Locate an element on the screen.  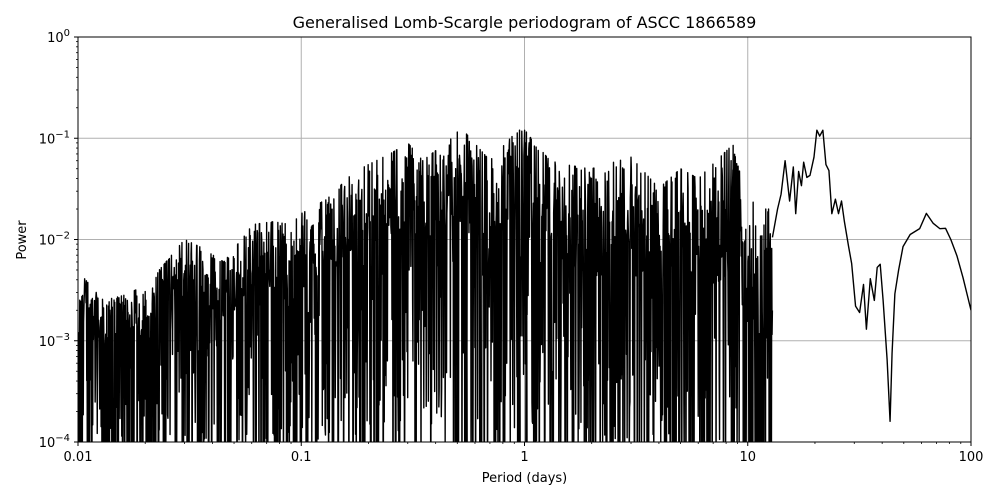
x-axis-label: Period (days) is located at coordinates (525, 478).